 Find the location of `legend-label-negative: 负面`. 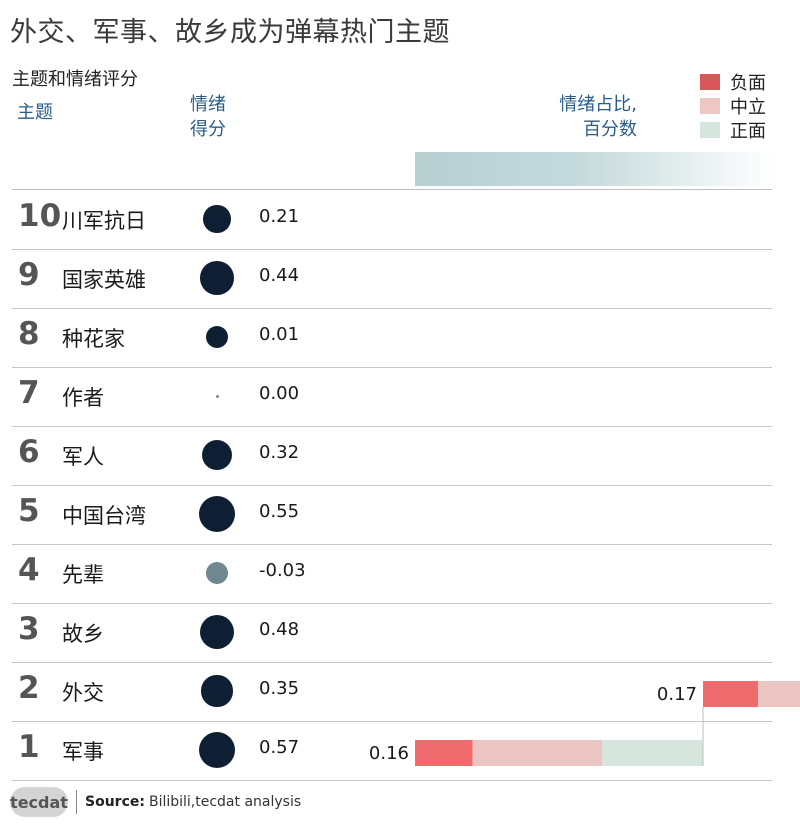

legend-label-negative: 负面 is located at coordinates (748, 83).